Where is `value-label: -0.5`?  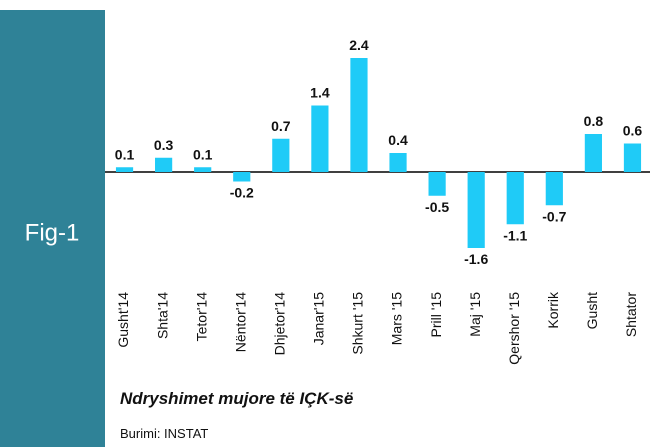
value-label: -0.5 is located at coordinates (437, 207).